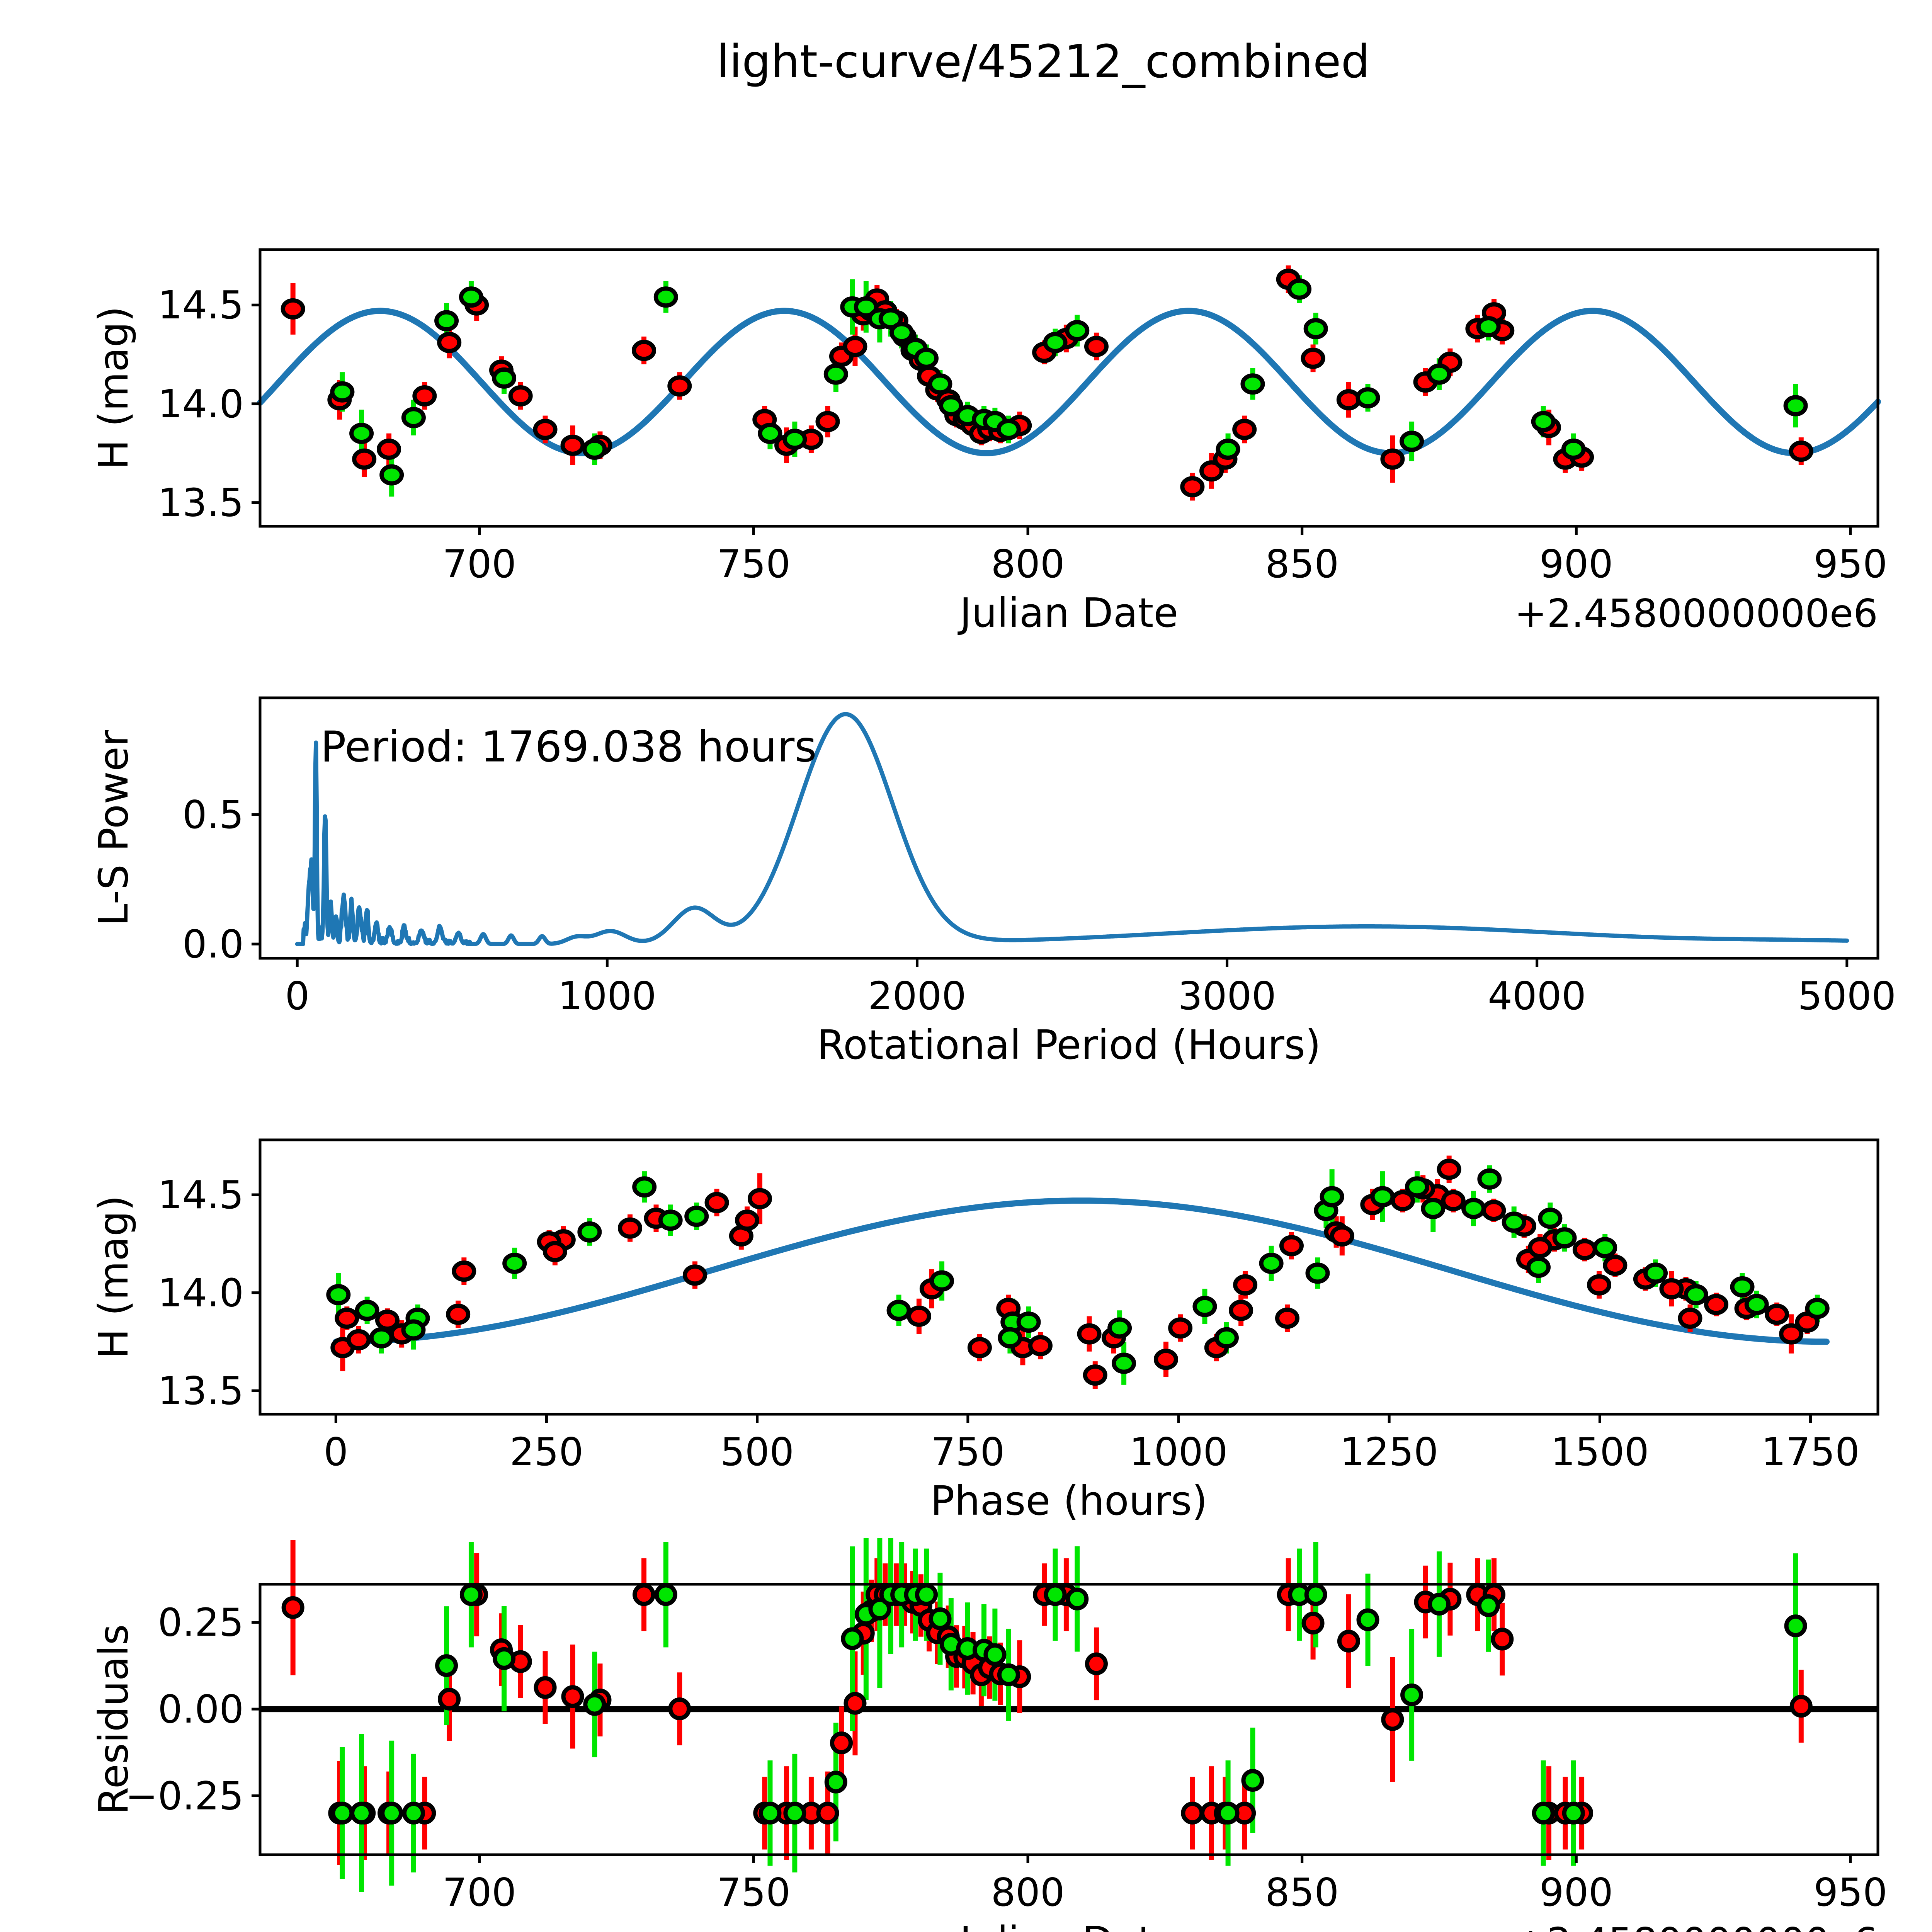 The image size is (1932, 1932). Describe the element at coordinates (1227, 996) in the screenshot. I see `svg-text: 3000` at that location.